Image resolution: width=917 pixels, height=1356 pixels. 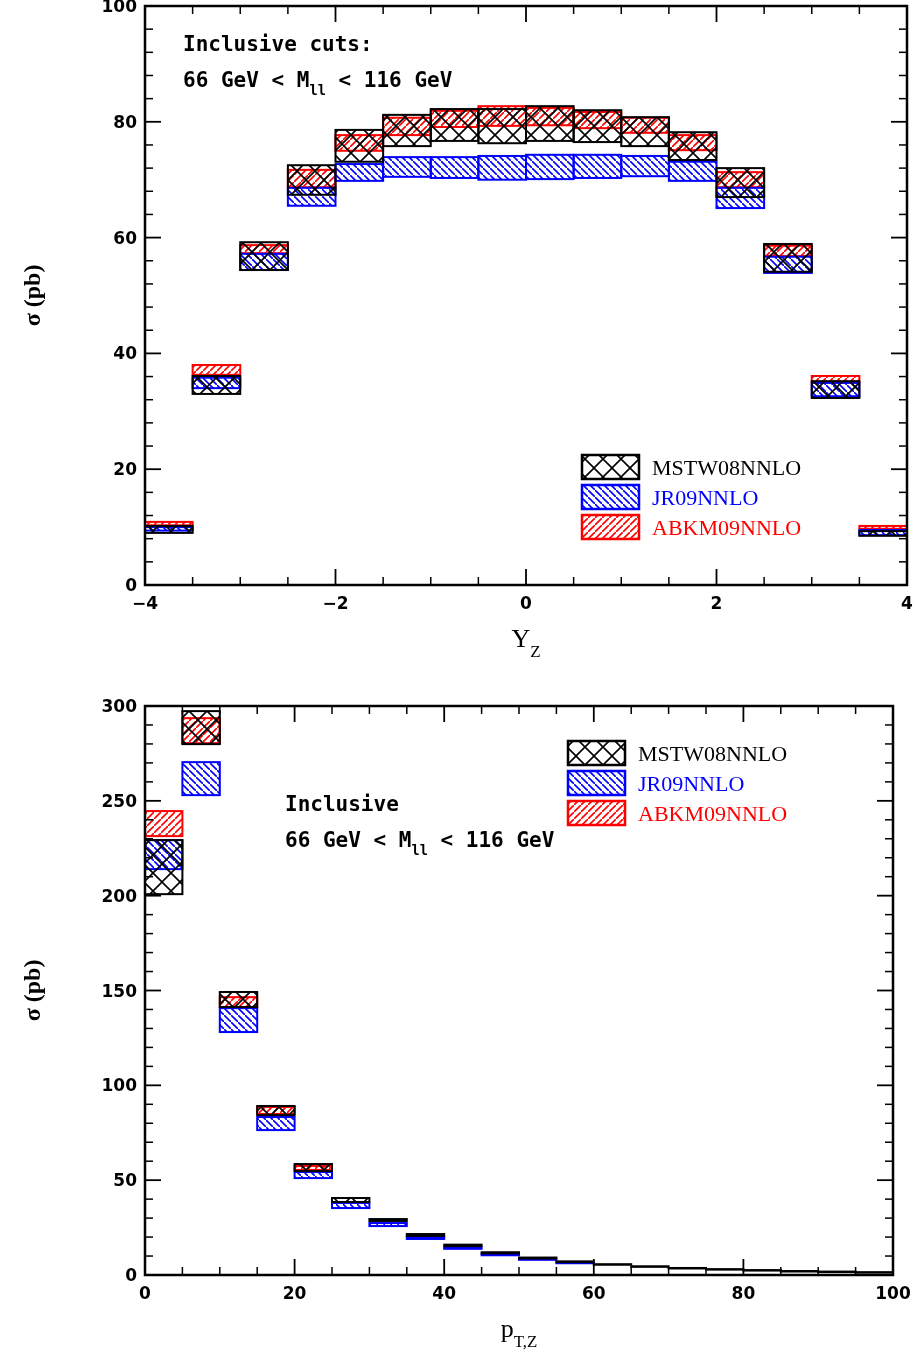 What do you see at coordinates (125, 469) in the screenshot?
I see `y-tick-label: 20` at bounding box center [125, 469].